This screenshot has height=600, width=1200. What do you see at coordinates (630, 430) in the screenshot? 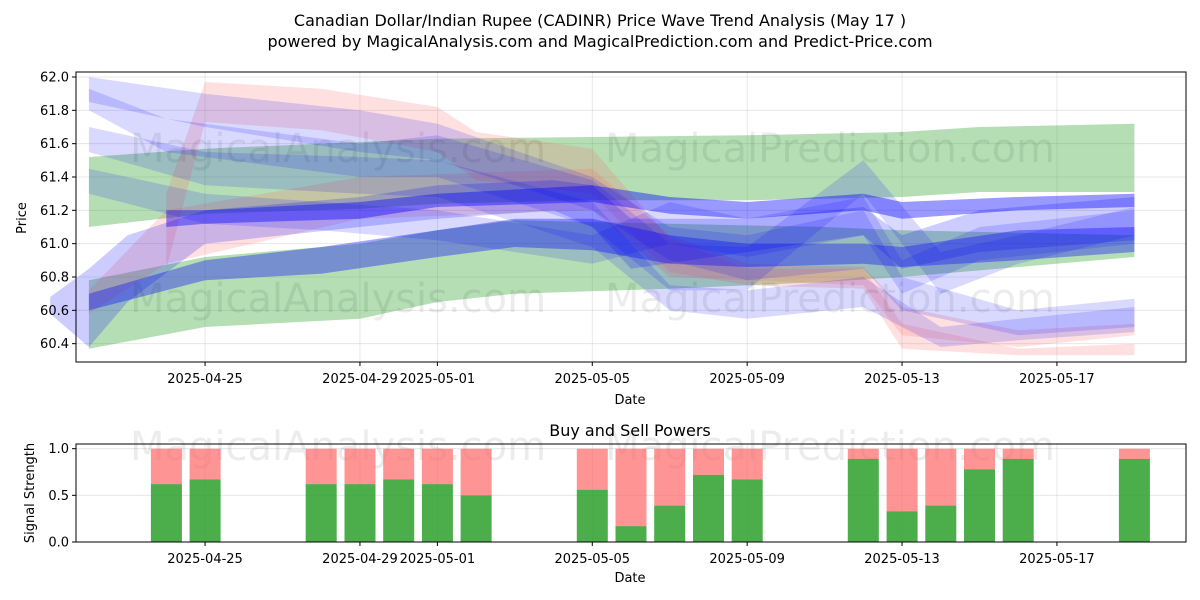
I see `buy-sell-title: Buy and Sell Powers` at bounding box center [630, 430].